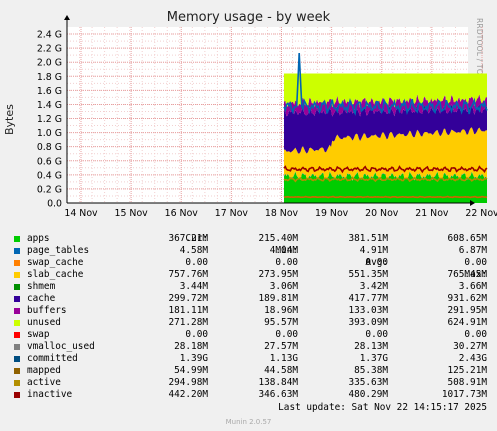 The image size is (497, 431). I want to click on legend-item-swap_cache: swap_cache 0.00 0.00 0.00 0.00, so click(250, 263).